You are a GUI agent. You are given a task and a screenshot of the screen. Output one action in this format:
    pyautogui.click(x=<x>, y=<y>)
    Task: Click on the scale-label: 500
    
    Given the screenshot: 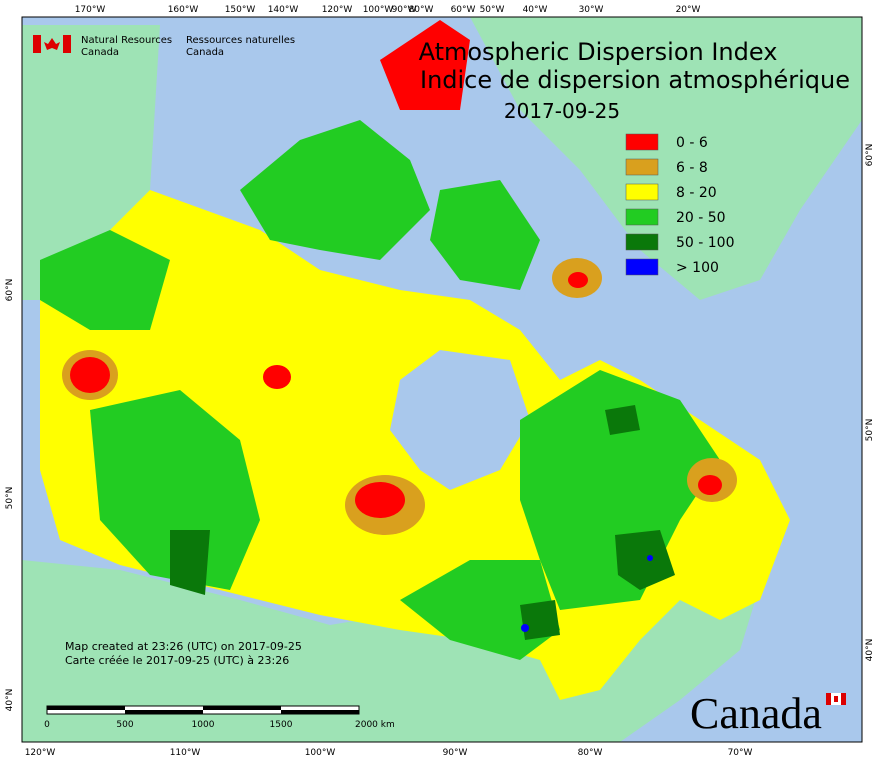 What is the action you would take?
    pyautogui.click(x=124, y=725)
    